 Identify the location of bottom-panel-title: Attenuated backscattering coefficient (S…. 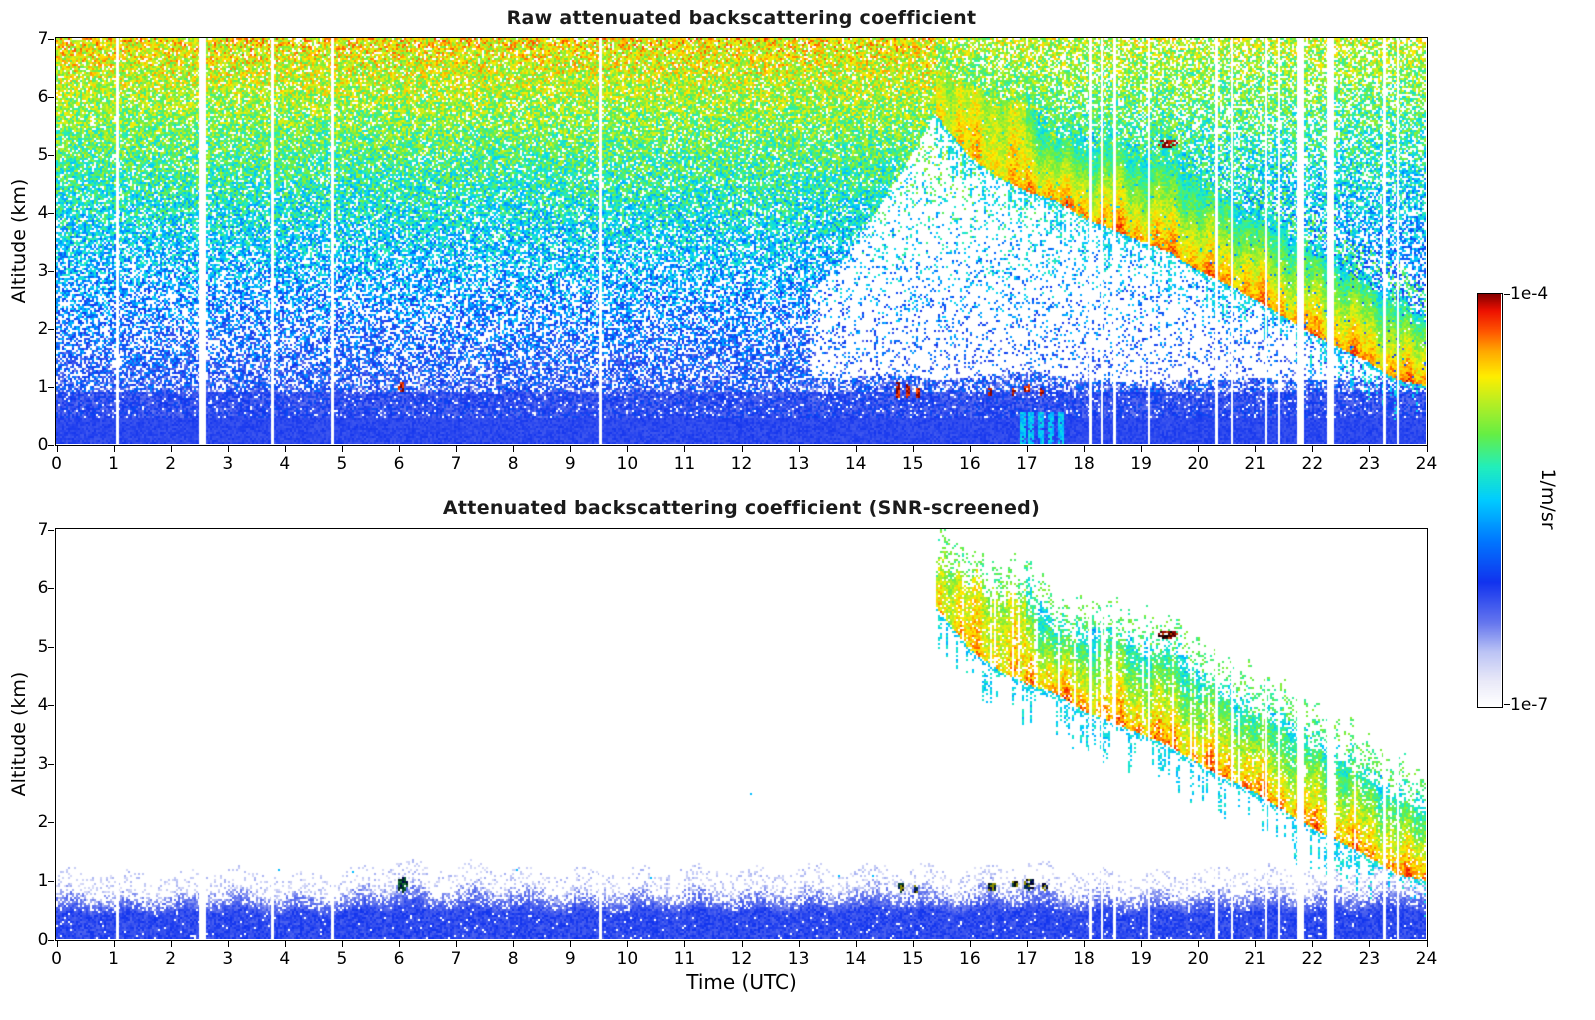
(741, 508).